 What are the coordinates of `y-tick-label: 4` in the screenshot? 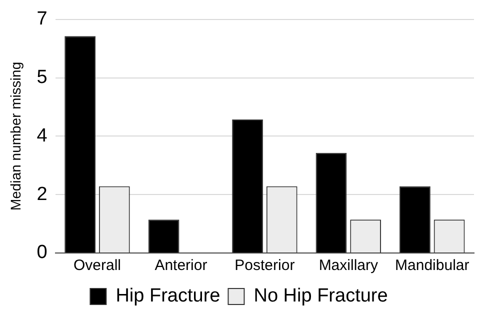 It's located at (42, 135).